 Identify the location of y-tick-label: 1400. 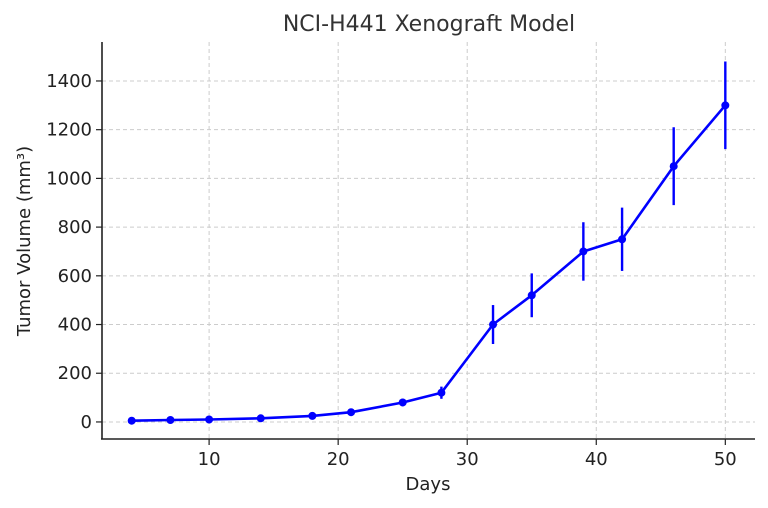
(69, 81).